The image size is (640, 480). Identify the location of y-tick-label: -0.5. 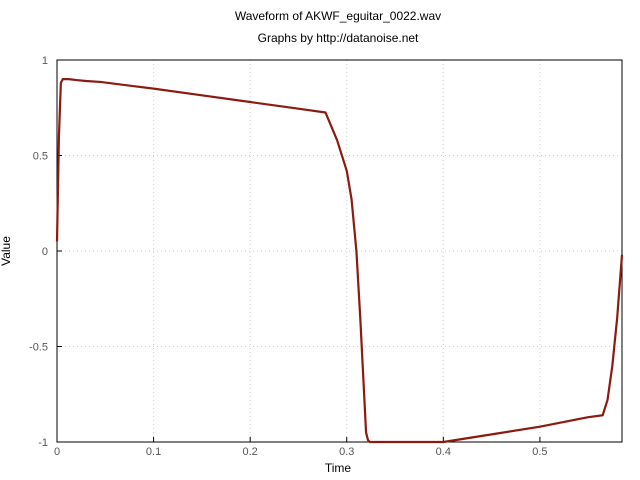
(38, 348).